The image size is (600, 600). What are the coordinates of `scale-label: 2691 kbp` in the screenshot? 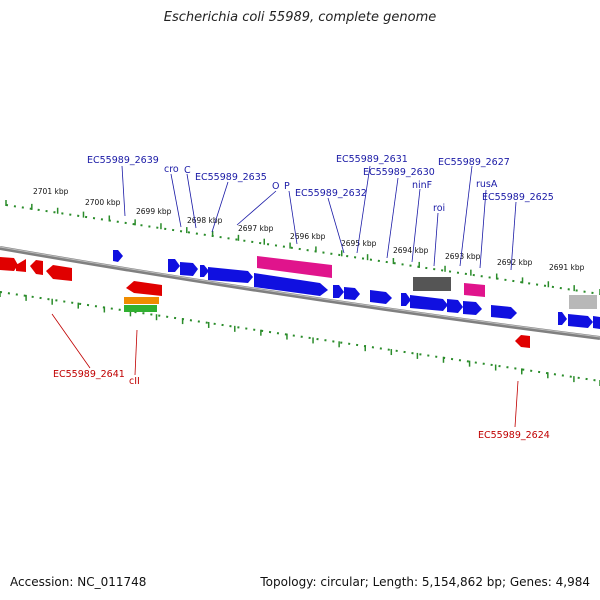 It's located at (567, 267).